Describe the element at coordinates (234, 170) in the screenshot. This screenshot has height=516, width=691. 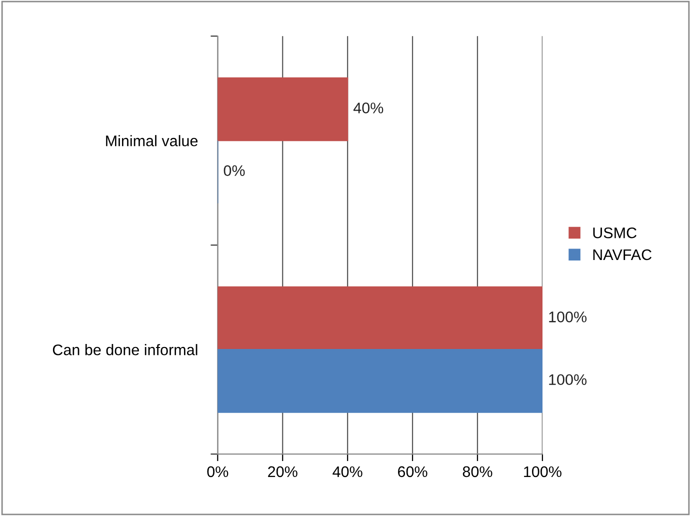
I see `data-label: 0%` at that location.